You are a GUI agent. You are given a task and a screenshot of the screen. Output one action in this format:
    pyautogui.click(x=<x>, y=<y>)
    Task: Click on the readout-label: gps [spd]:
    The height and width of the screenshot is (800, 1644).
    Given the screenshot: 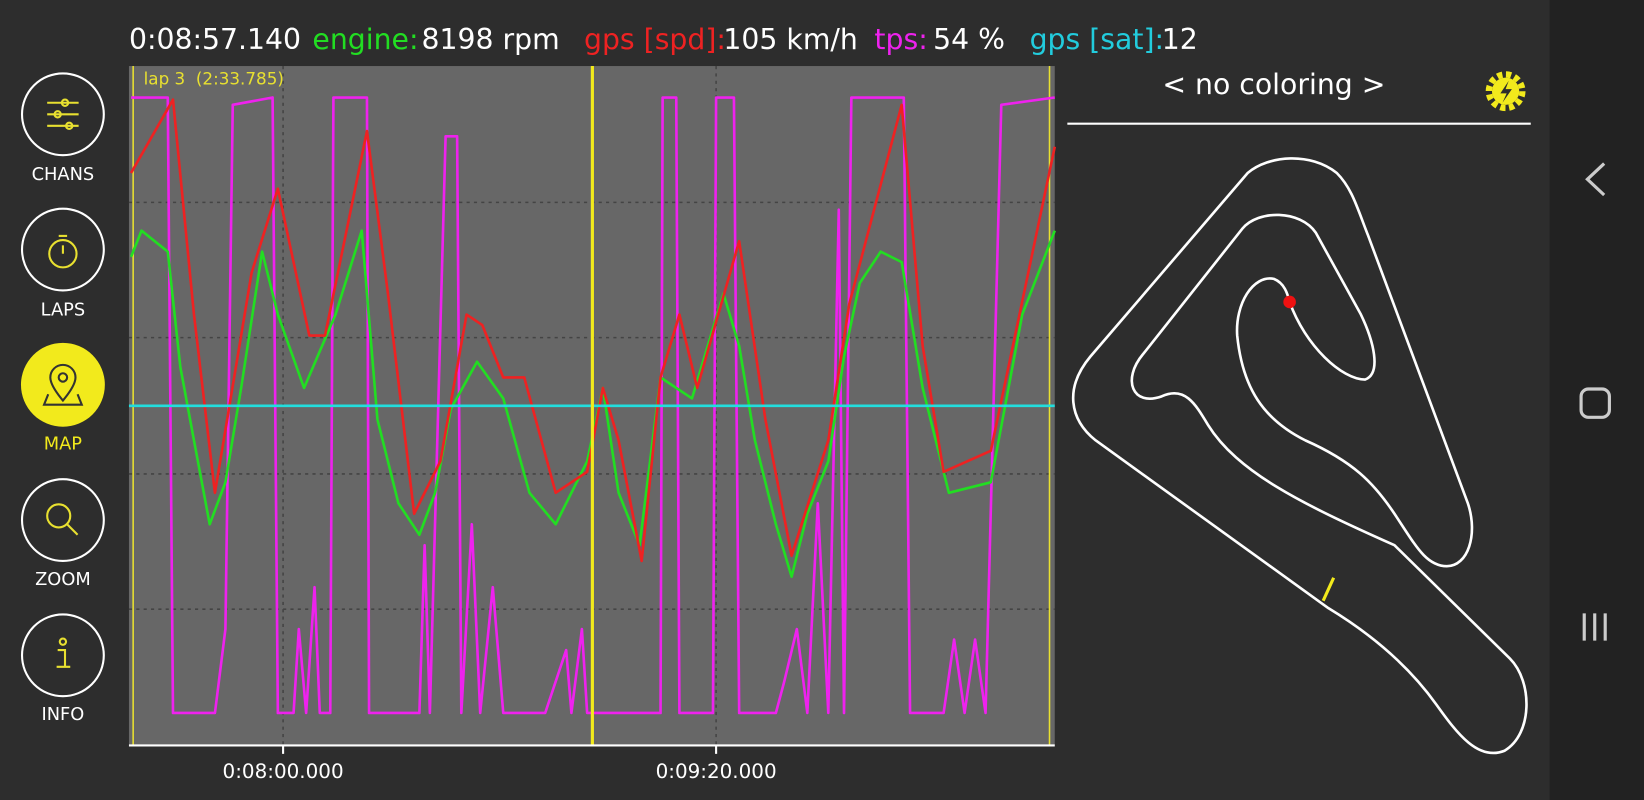 What is the action you would take?
    pyautogui.click(x=655, y=39)
    